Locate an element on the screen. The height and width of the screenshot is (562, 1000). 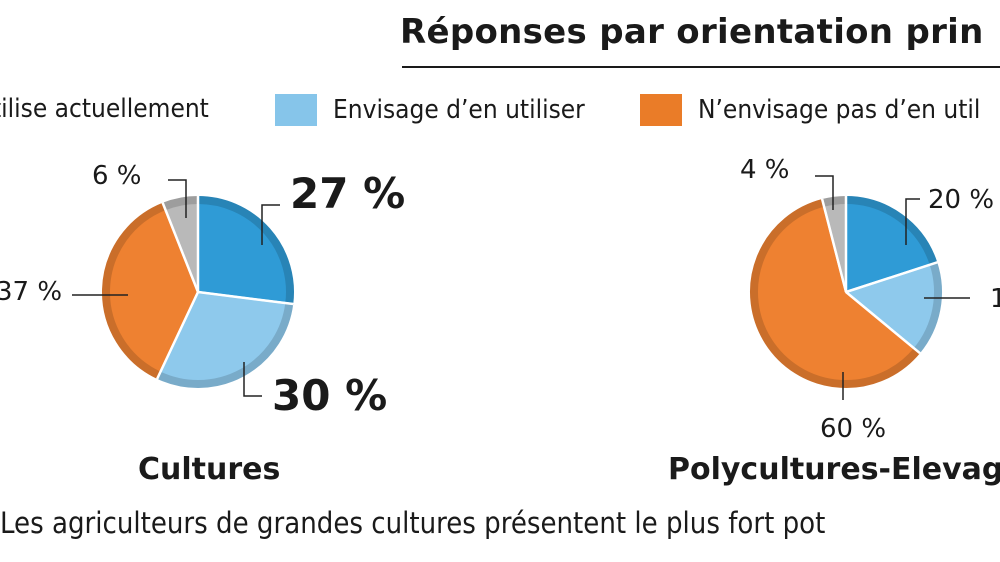
pie-title-polycultures: Polycultures-Elevag is located at coordinates (834, 469).